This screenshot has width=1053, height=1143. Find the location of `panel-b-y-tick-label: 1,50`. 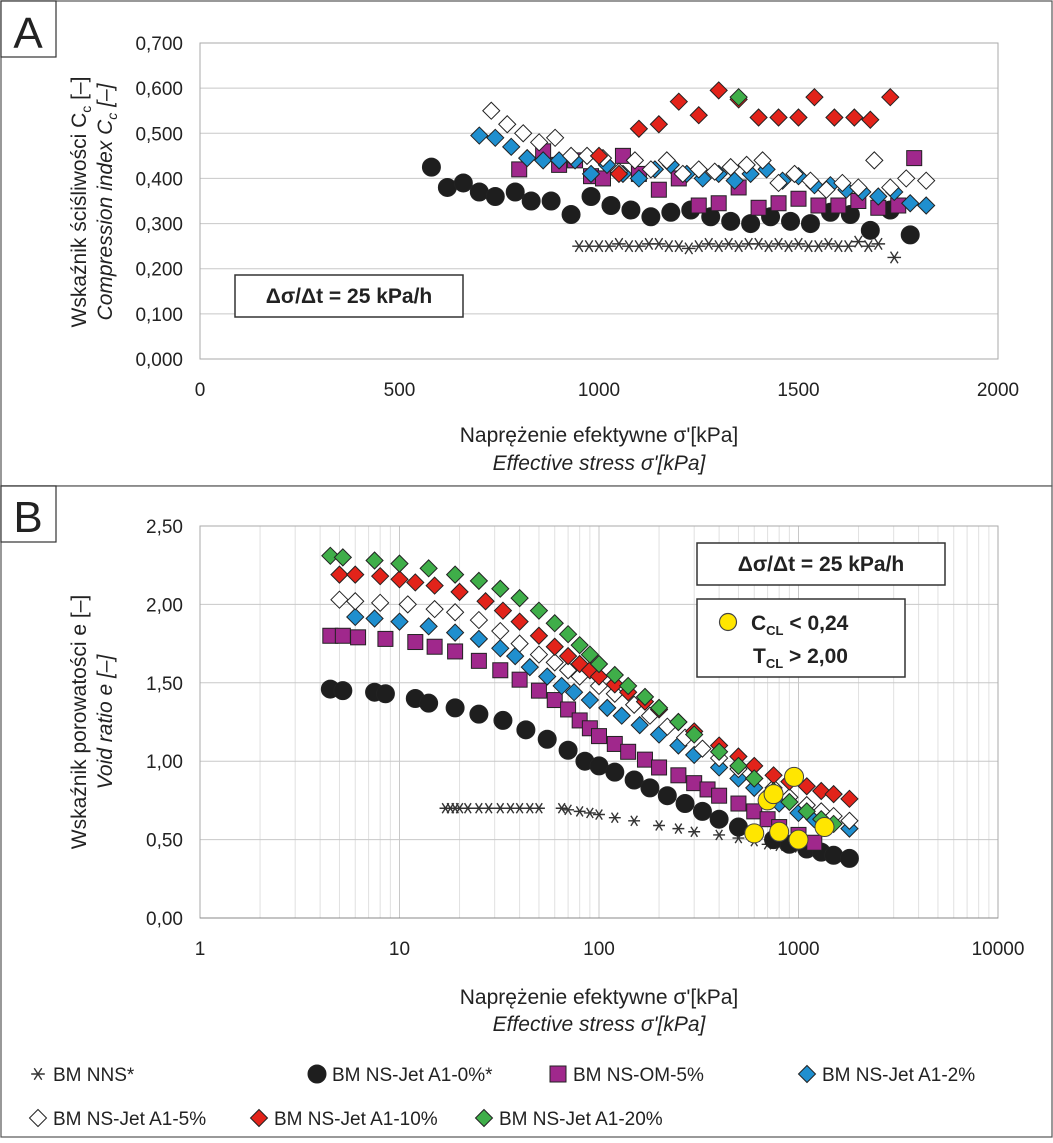

panel-b-y-tick-label: 1,50 is located at coordinates (164, 684).